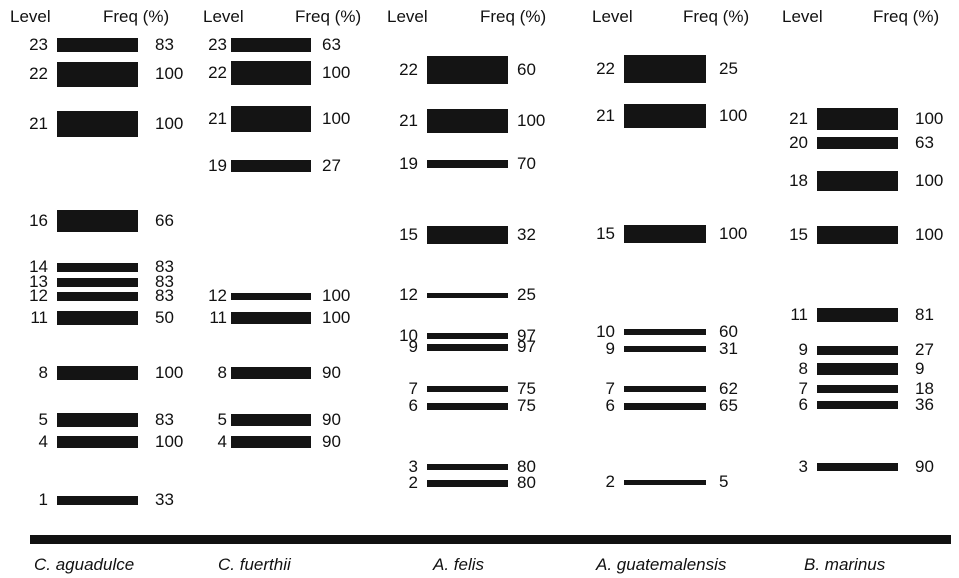  I want to click on band-frequency-label: 5, so click(724, 481).